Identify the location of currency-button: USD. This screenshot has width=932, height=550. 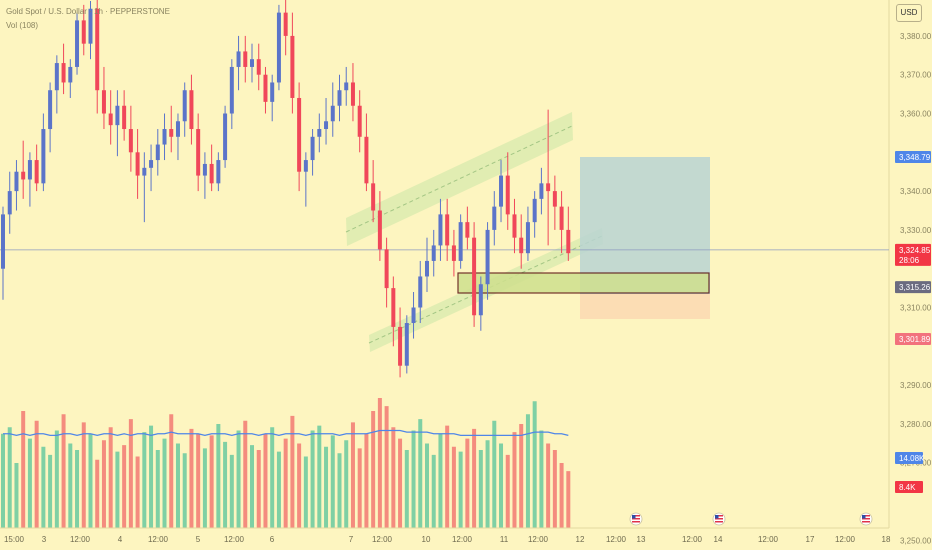
(909, 13).